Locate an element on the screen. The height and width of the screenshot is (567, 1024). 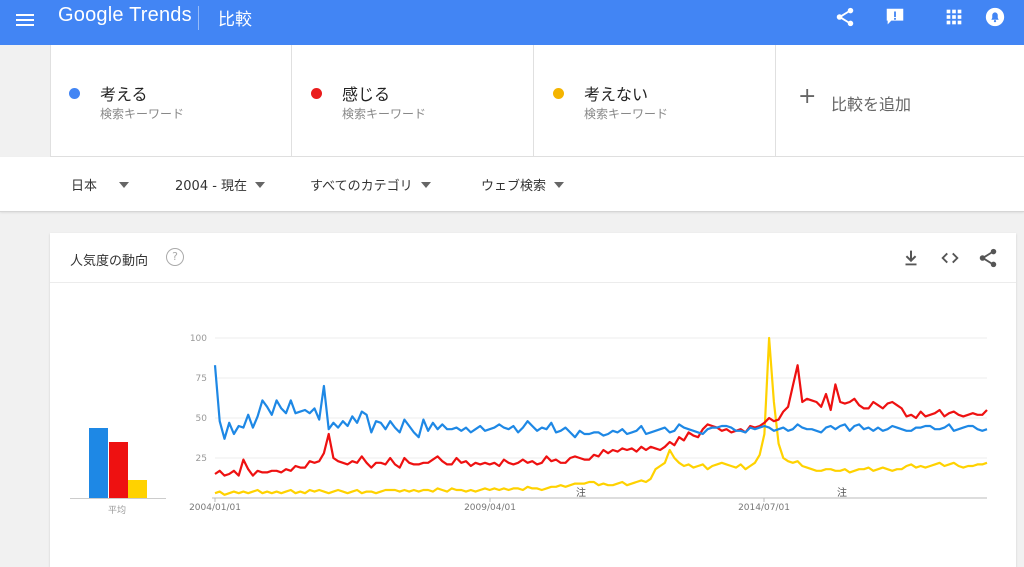
share-icon is located at coordinates (845, 17).